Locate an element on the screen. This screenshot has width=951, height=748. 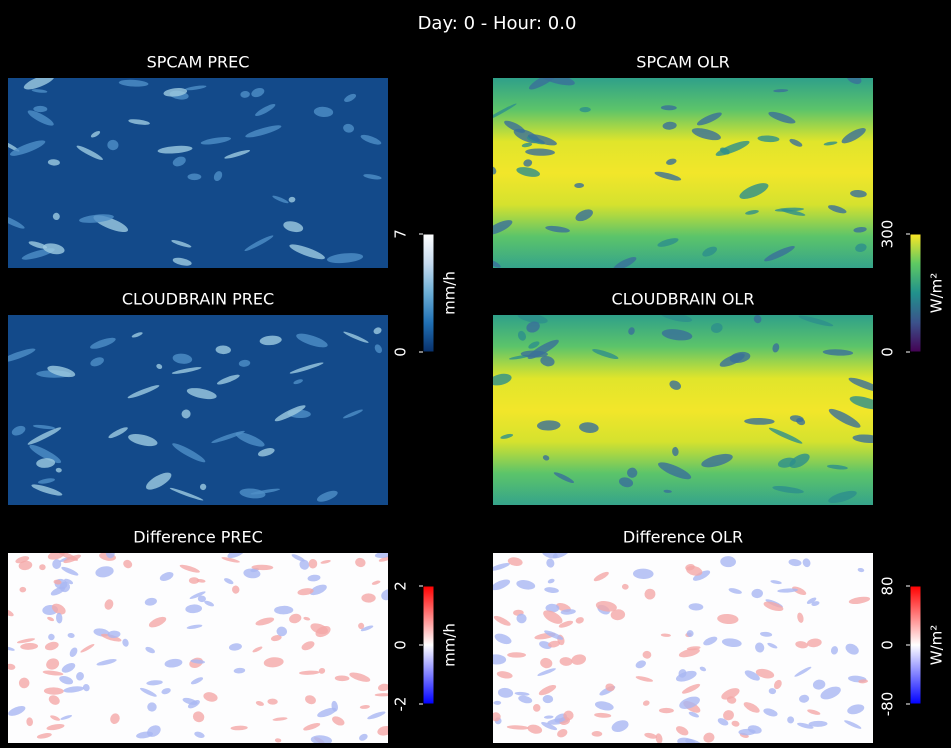
panel-title: Difference OLR is located at coordinates (683, 537).